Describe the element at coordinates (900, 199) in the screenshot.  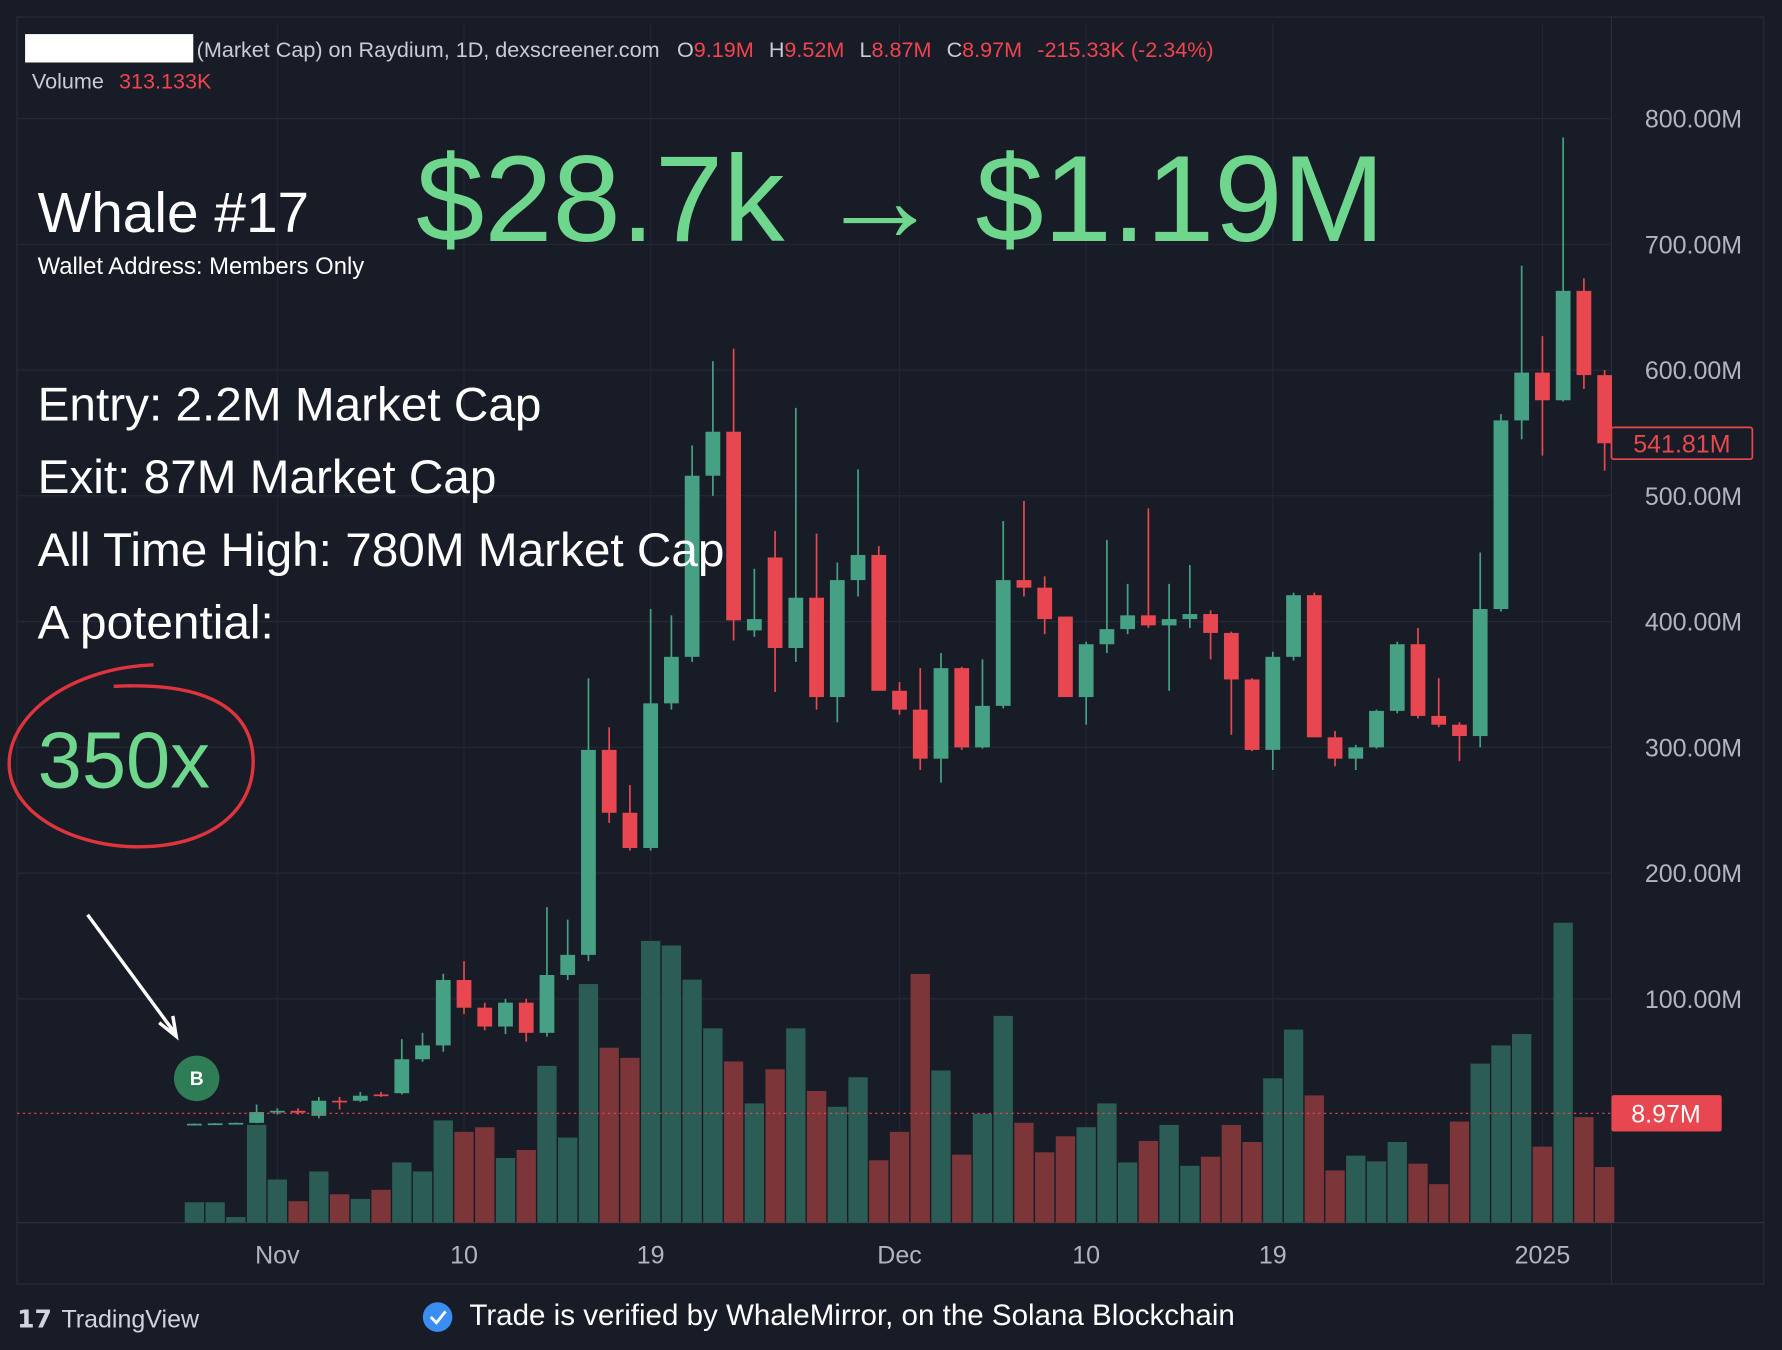
I see `headline: $28.7k → $1.19M` at that location.